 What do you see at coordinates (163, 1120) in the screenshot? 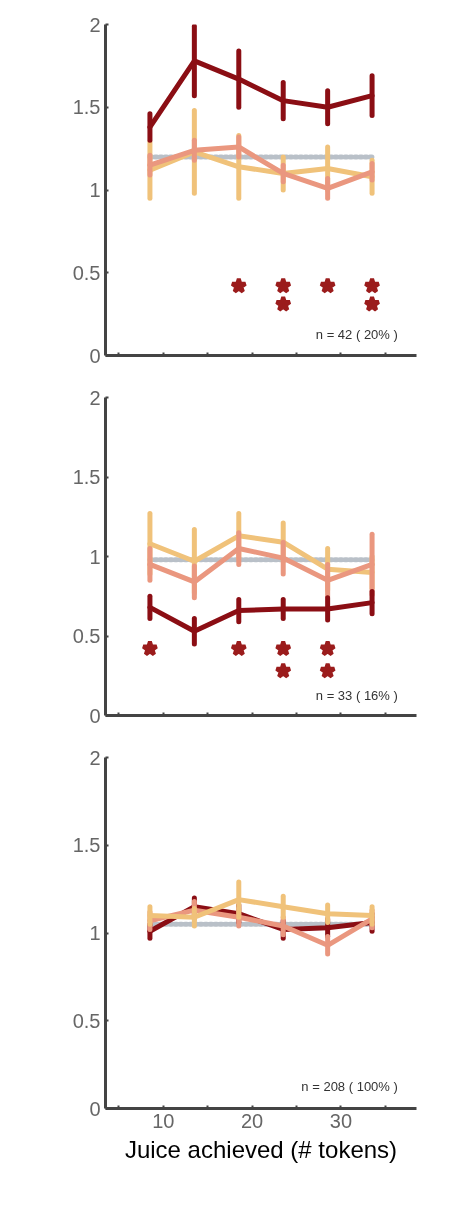
I see `x-tick-label: 10` at bounding box center [163, 1120].